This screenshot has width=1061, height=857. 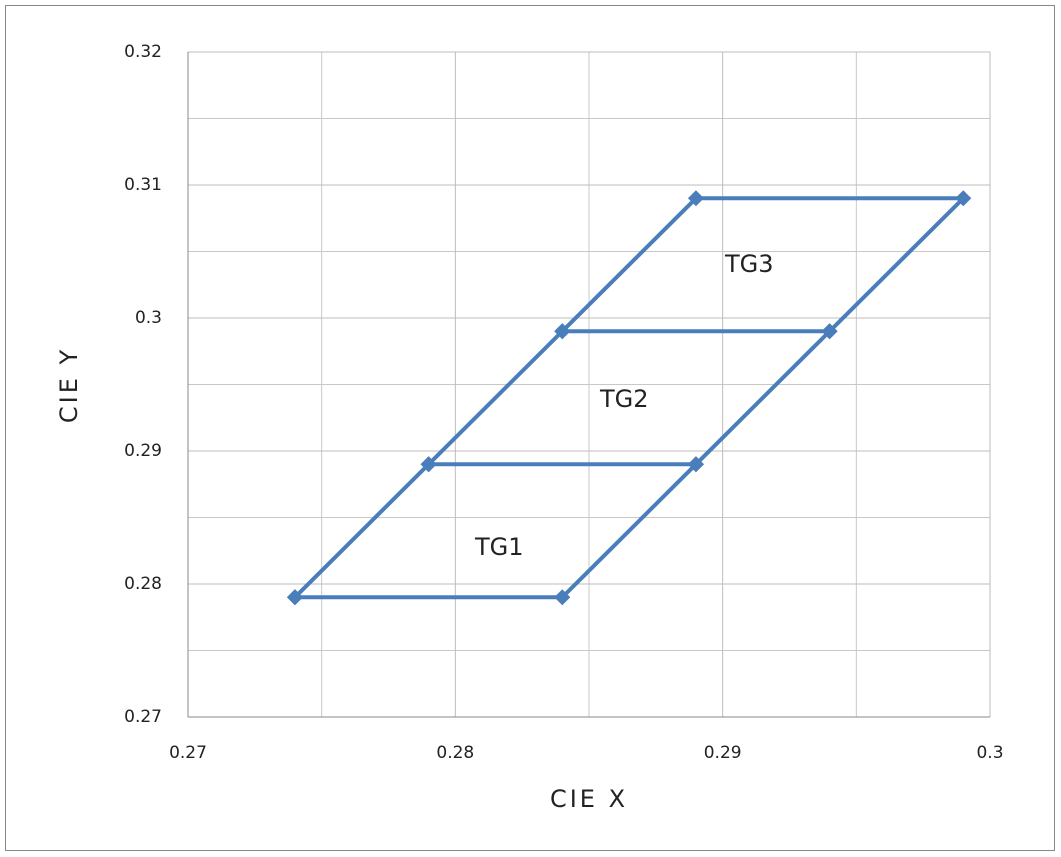 What do you see at coordinates (143, 185) in the screenshot?
I see `y-tick-label: 0.31` at bounding box center [143, 185].